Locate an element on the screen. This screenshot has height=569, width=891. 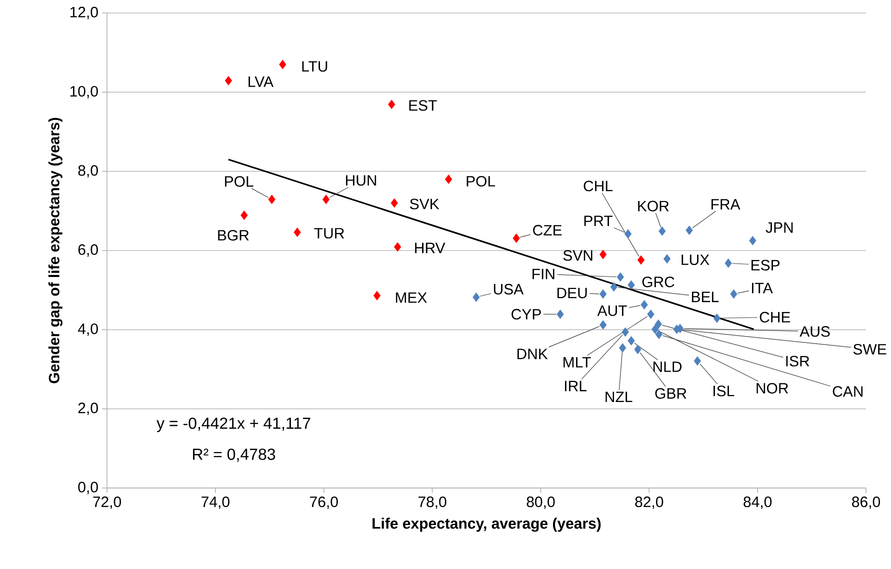
annotation: ISL is located at coordinates (724, 391).